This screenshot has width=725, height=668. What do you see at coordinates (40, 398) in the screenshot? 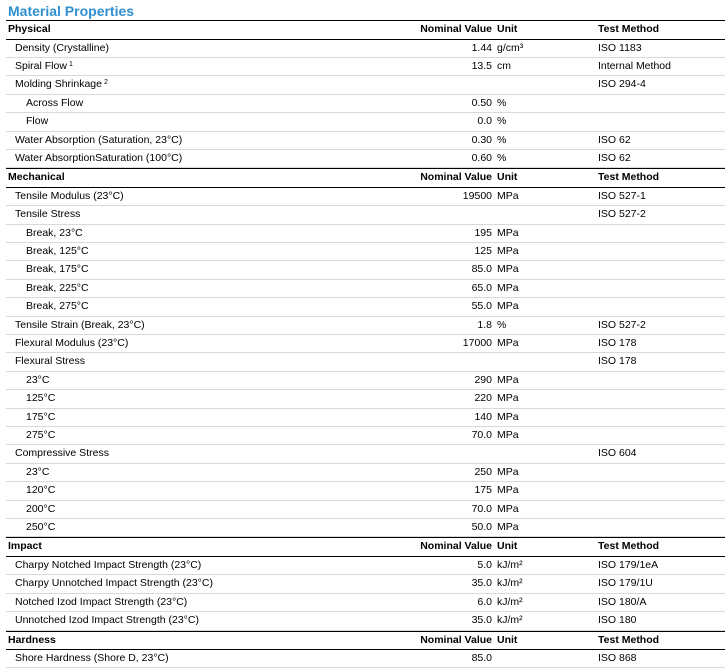
I see `property-name: 125°C` at bounding box center [40, 398].